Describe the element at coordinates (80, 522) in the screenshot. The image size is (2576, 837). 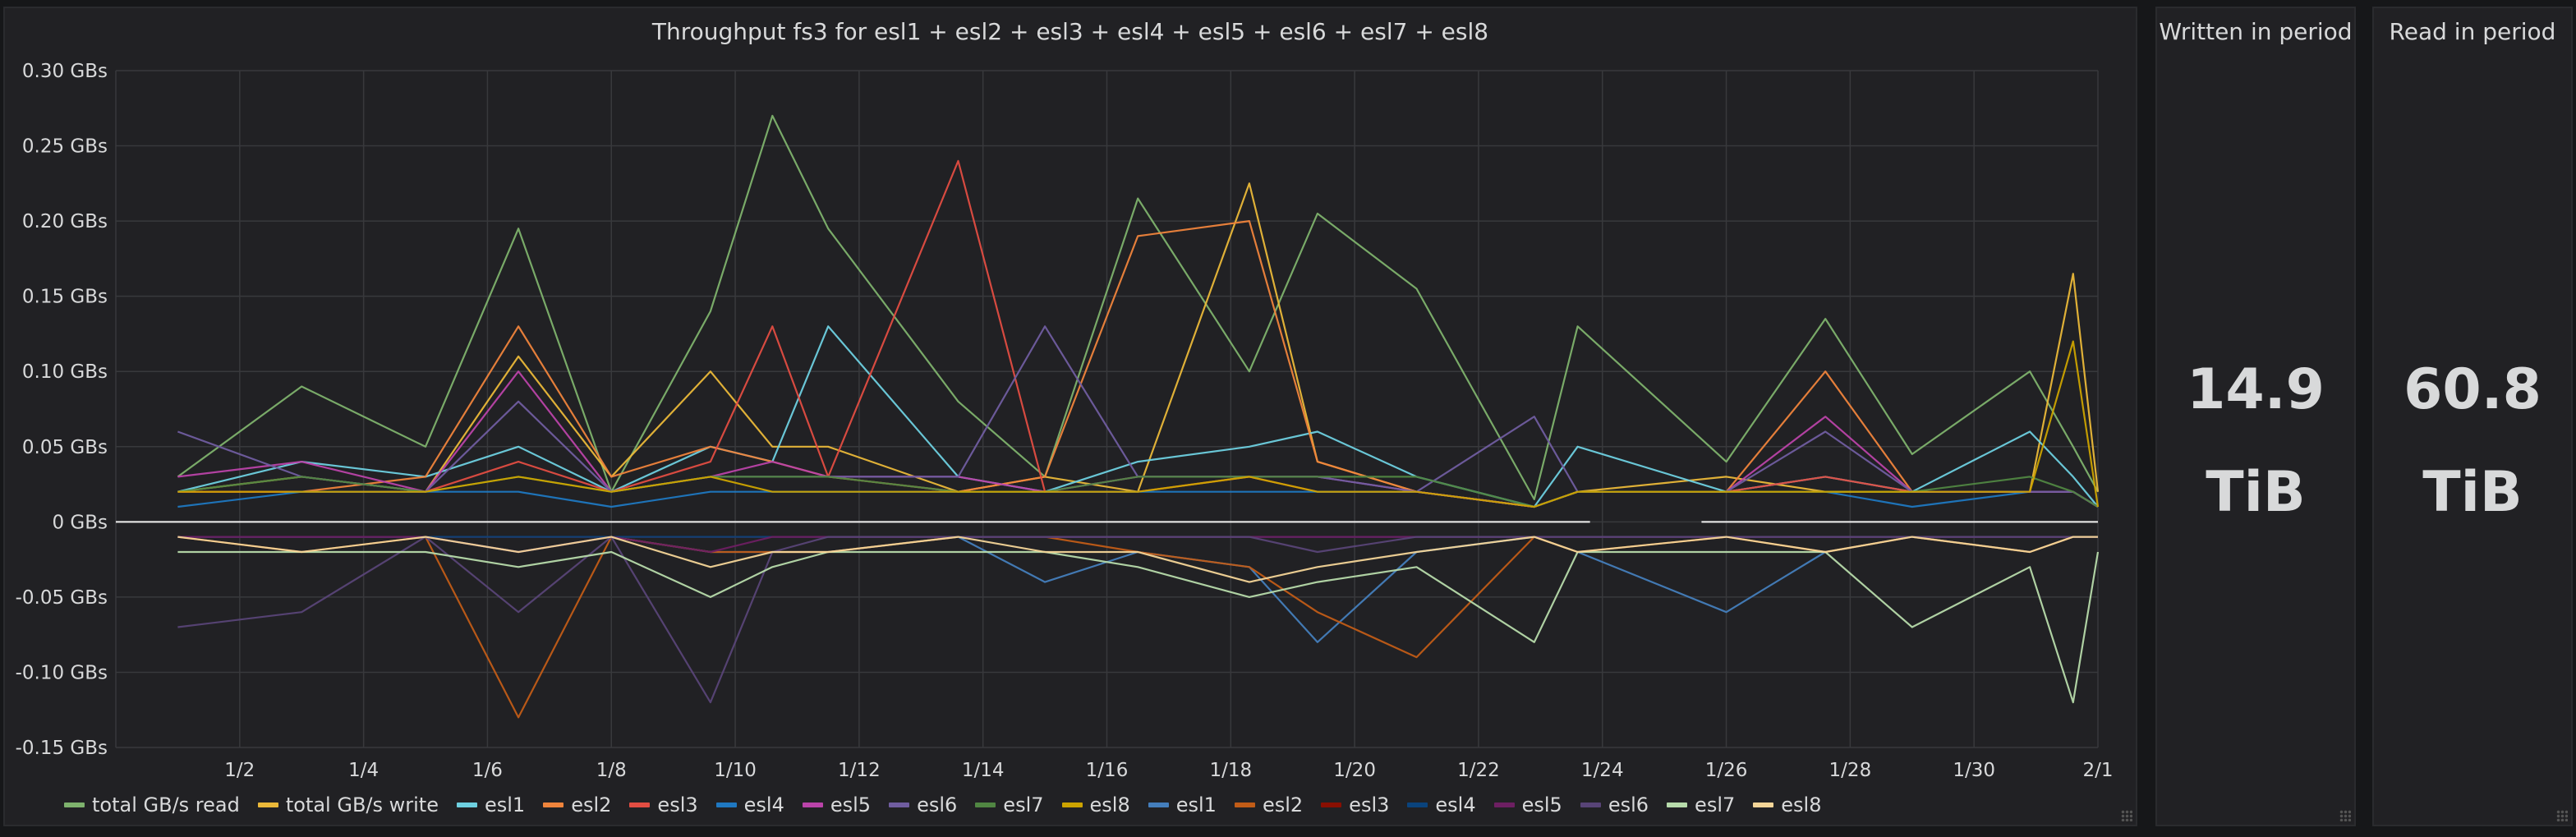
I see `y-tick-label: 0 GBs` at that location.